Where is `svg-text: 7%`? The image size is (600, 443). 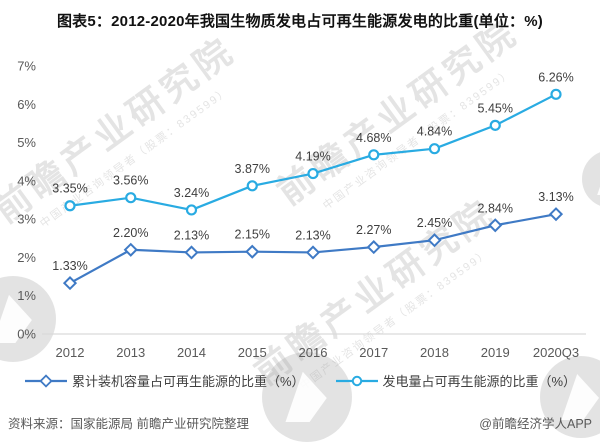 svg-text: 7% is located at coordinates (26, 66).